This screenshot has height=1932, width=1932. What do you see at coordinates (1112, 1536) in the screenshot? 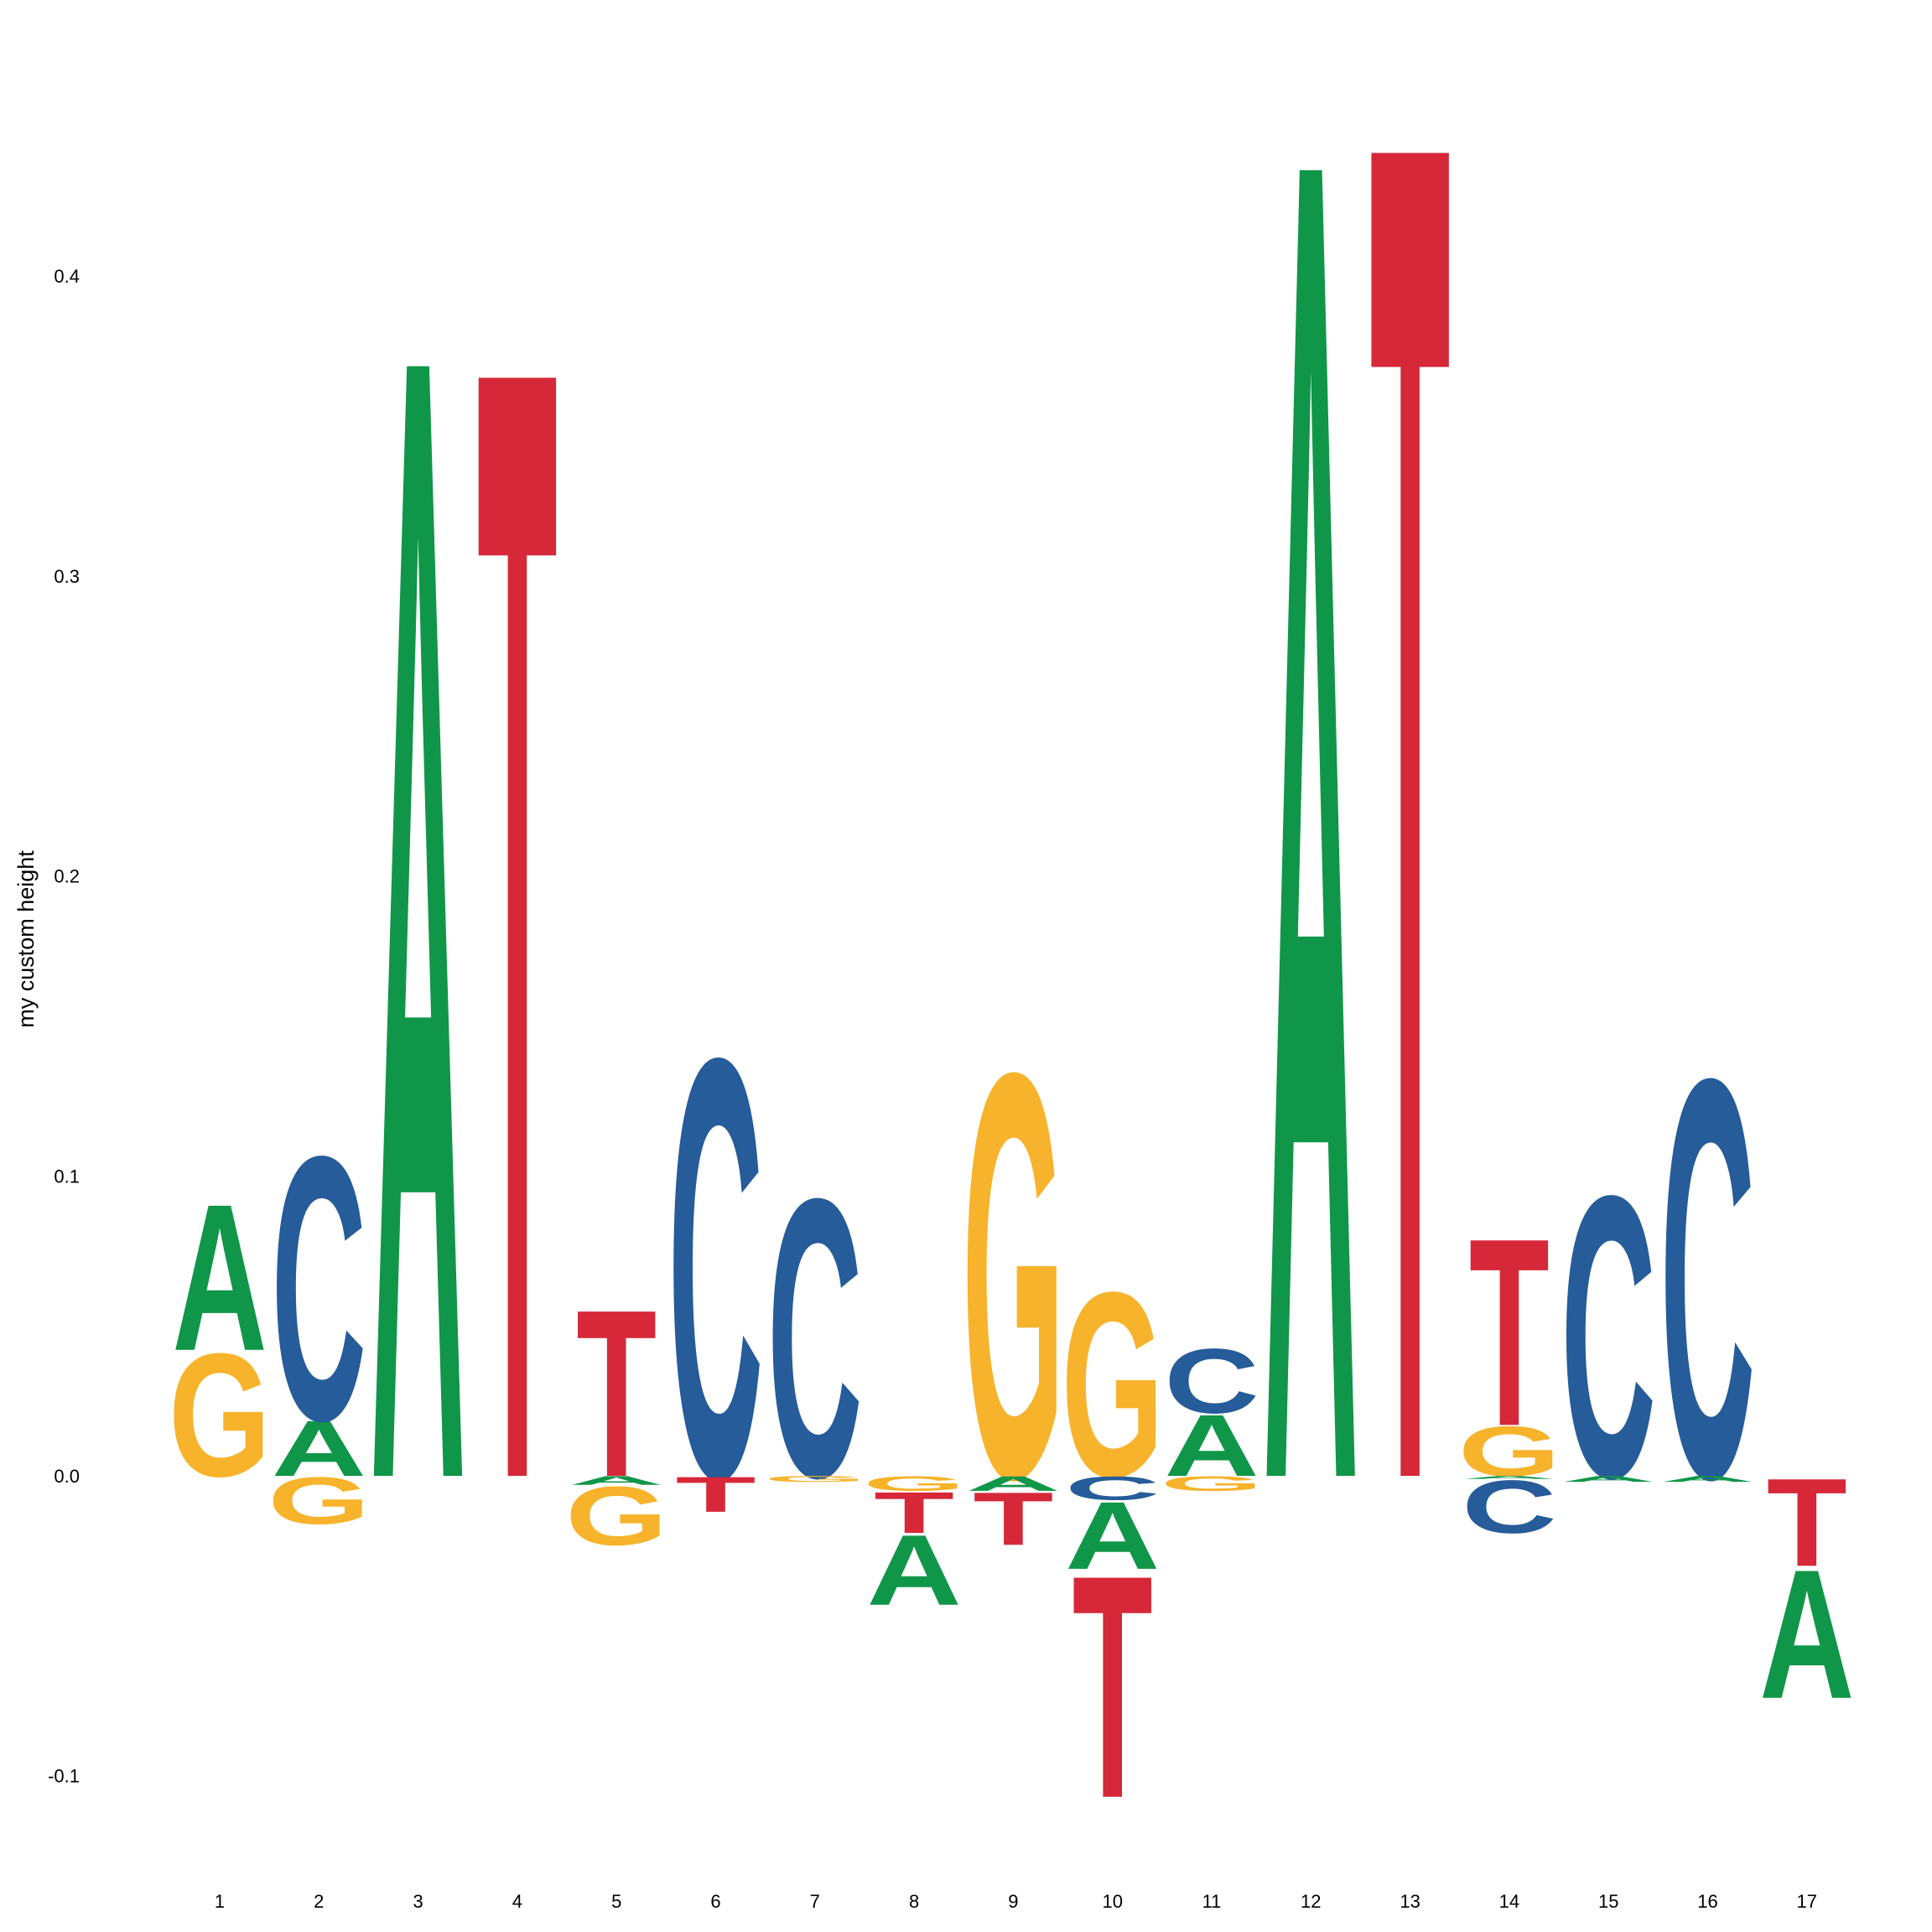
I see `logo-letter-a-pos-10: A` at bounding box center [1112, 1536].